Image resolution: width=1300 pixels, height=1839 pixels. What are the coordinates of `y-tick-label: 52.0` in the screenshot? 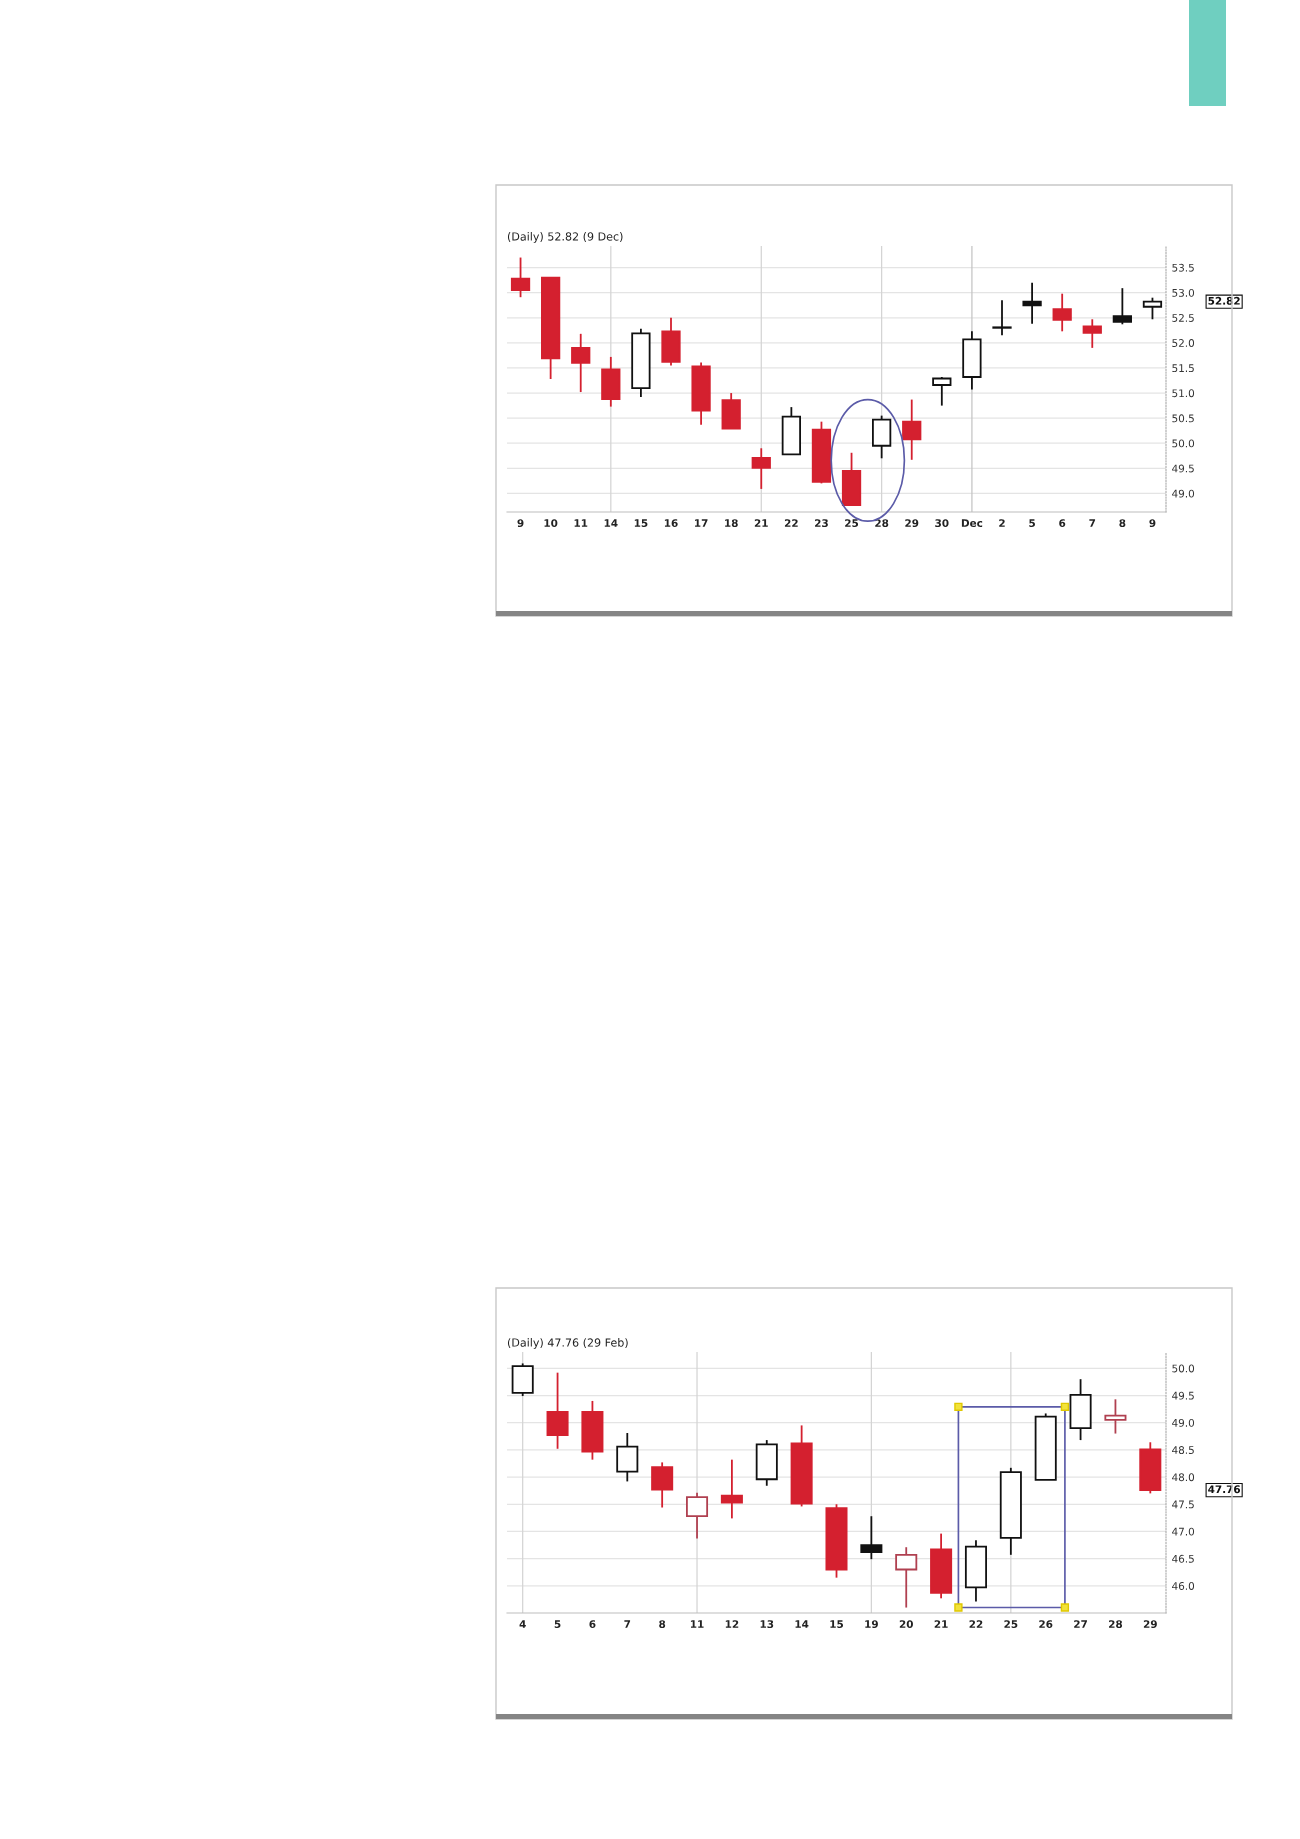 It's located at (1183, 343).